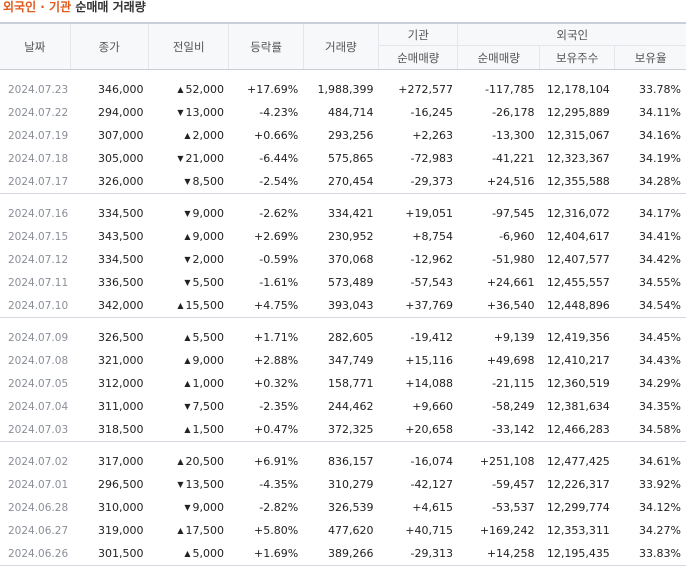 The image size is (686, 586). I want to click on cell-rate: -4.35%, so click(279, 484).